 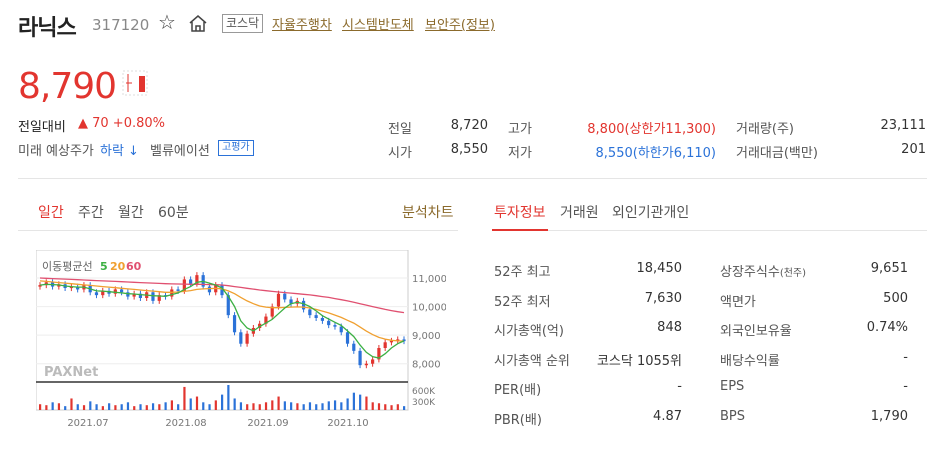 I want to click on invest-label-text: EPS, so click(x=732, y=386).